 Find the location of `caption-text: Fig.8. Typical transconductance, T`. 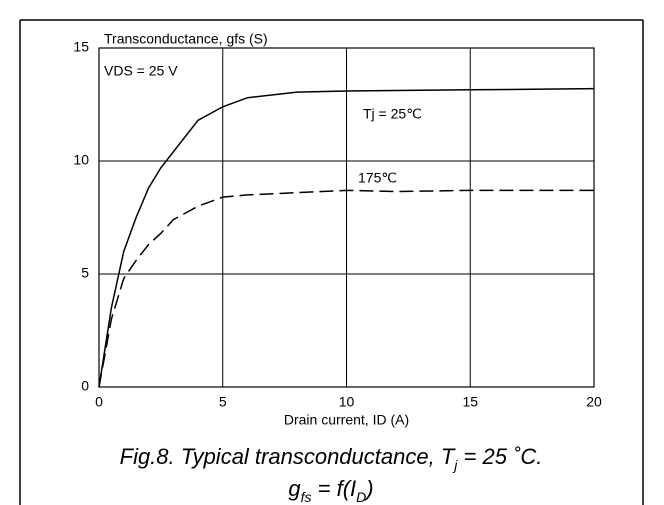

caption-text: Fig.8. Typical transconductance, T is located at coordinates (288, 456).